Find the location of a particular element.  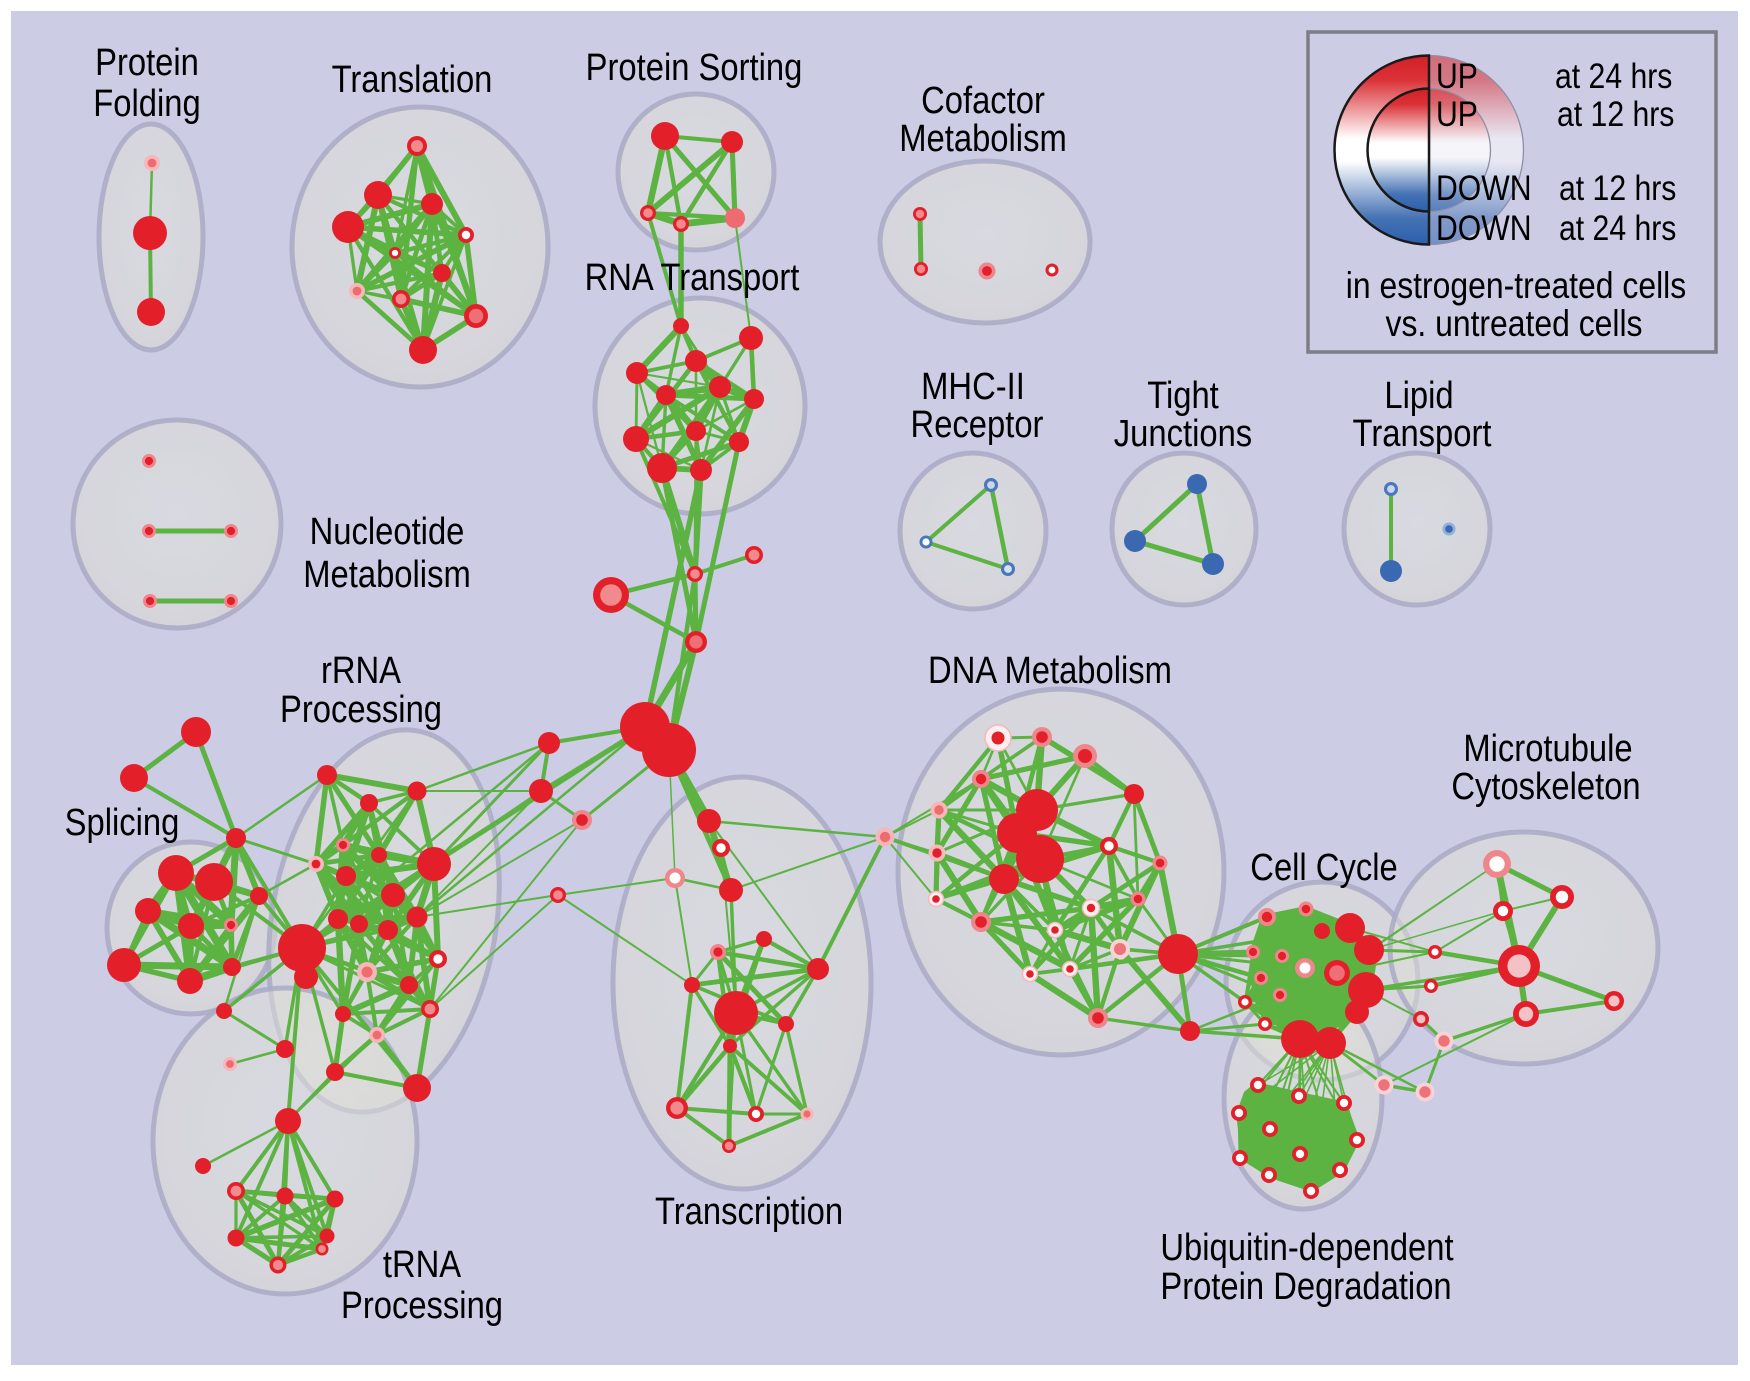

svg-text: Folding is located at coordinates (146, 104).